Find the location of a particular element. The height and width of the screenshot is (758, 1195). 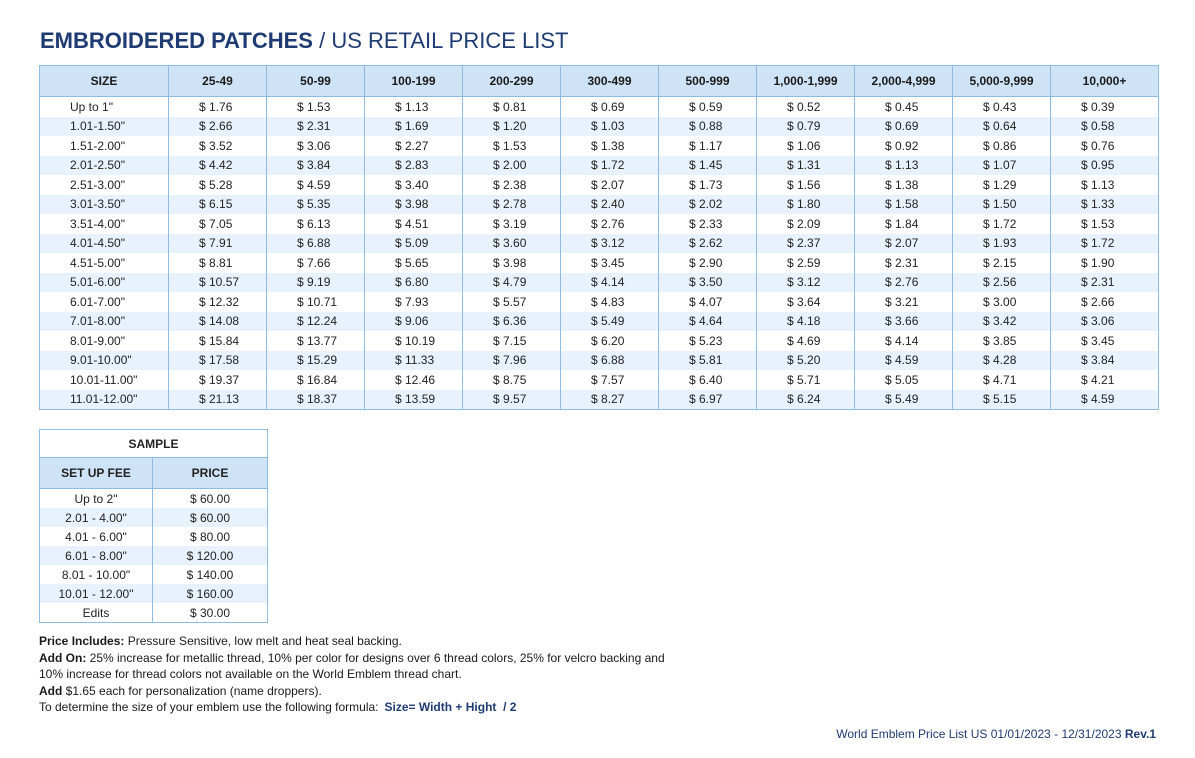

price-cell: $ 5.57 is located at coordinates (511, 302).